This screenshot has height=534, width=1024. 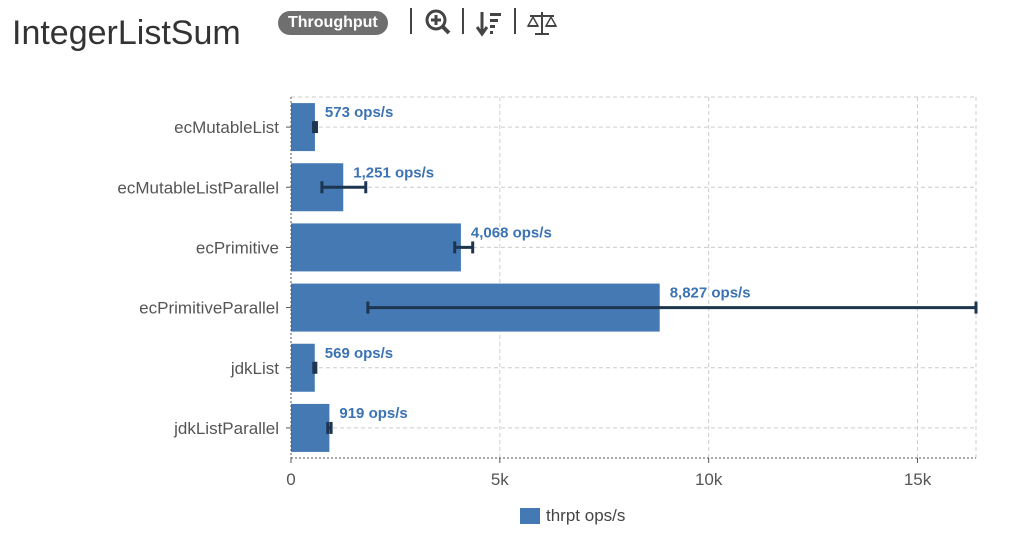 I want to click on legend-label: thrpt ops/s, so click(x=586, y=515).